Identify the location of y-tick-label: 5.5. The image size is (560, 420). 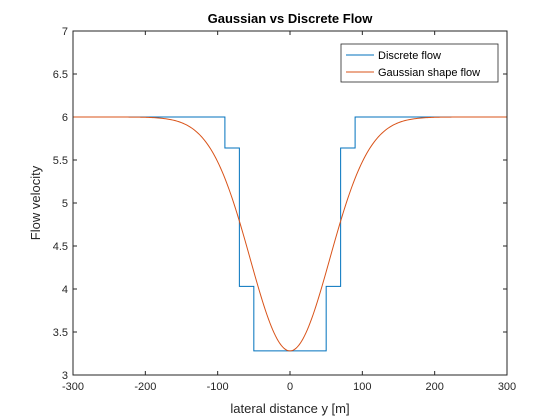
(60, 161).